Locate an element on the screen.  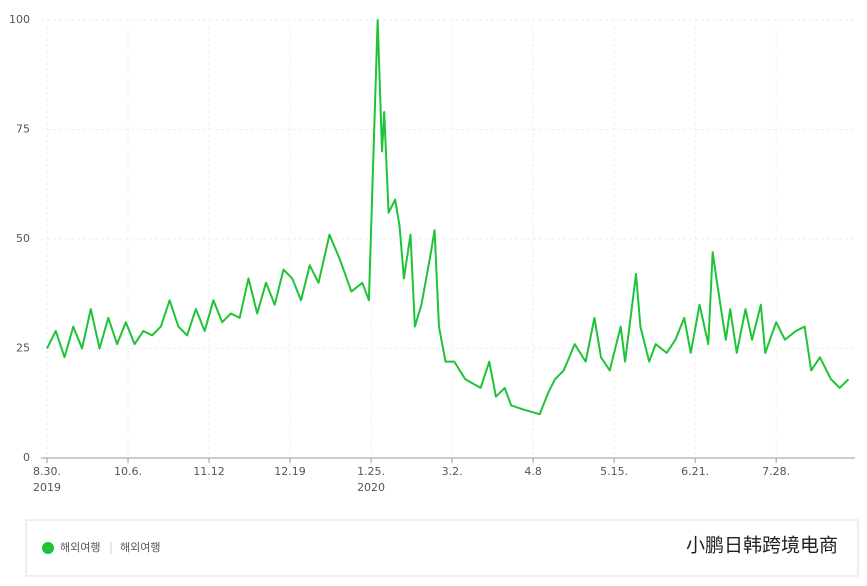
x-tick-label: 5.15. is located at coordinates (614, 471).